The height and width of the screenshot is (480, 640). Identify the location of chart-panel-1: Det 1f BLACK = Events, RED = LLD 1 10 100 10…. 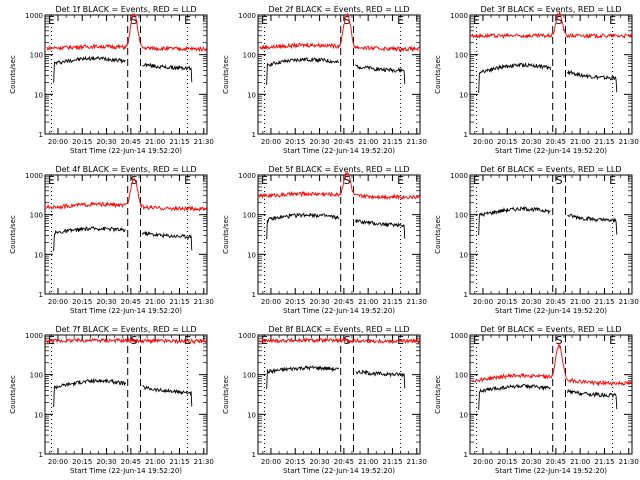
(111, 80).